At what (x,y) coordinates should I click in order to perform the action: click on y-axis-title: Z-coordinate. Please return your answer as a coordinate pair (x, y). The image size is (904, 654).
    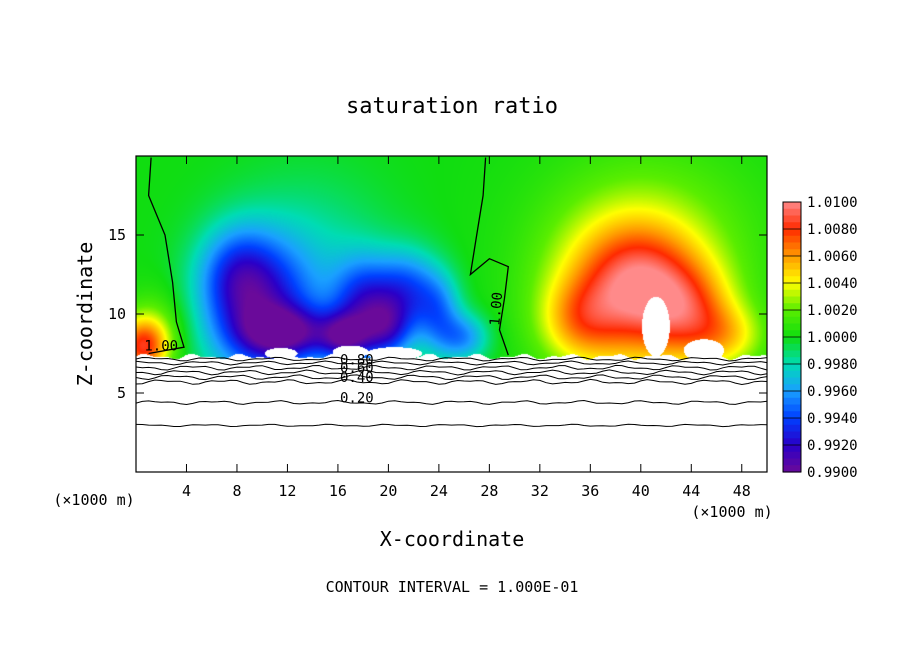
    Looking at the image, I should click on (85, 314).